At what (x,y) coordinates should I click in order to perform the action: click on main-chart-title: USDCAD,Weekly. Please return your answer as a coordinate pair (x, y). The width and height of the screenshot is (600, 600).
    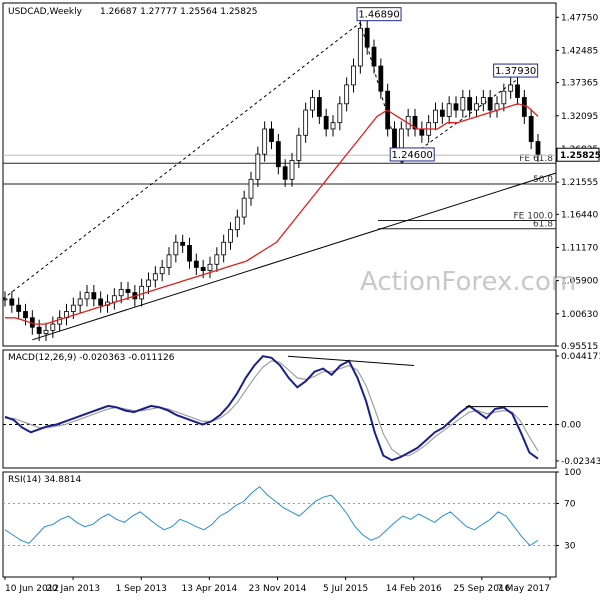
    Looking at the image, I should click on (45, 12).